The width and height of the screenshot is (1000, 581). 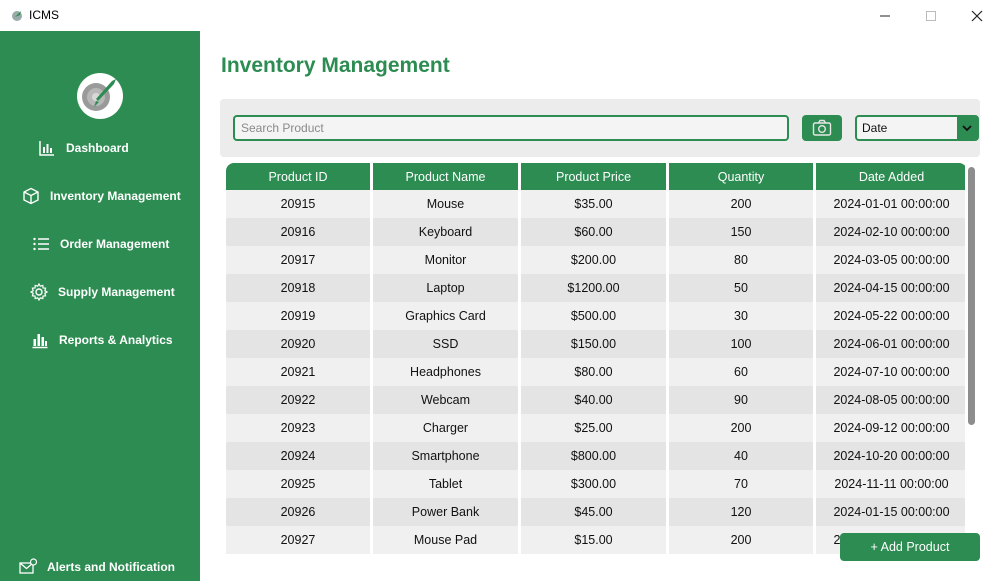 I want to click on maximize-button, so click(x=931, y=15).